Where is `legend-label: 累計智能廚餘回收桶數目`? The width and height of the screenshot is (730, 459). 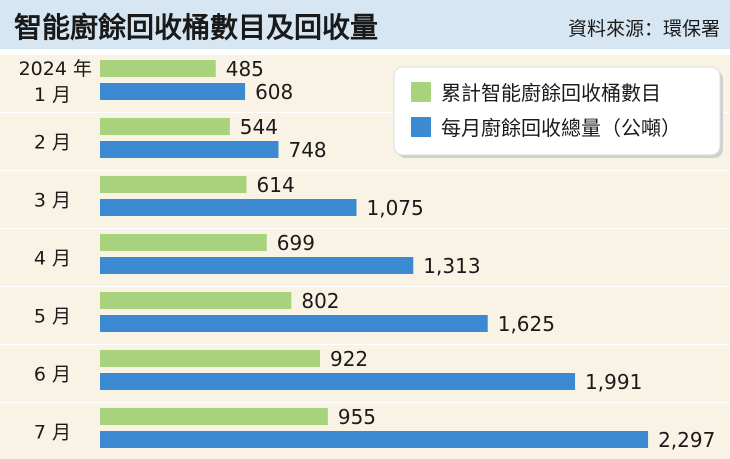 legend-label: 累計智能廚餘回收桶數目 is located at coordinates (551, 93).